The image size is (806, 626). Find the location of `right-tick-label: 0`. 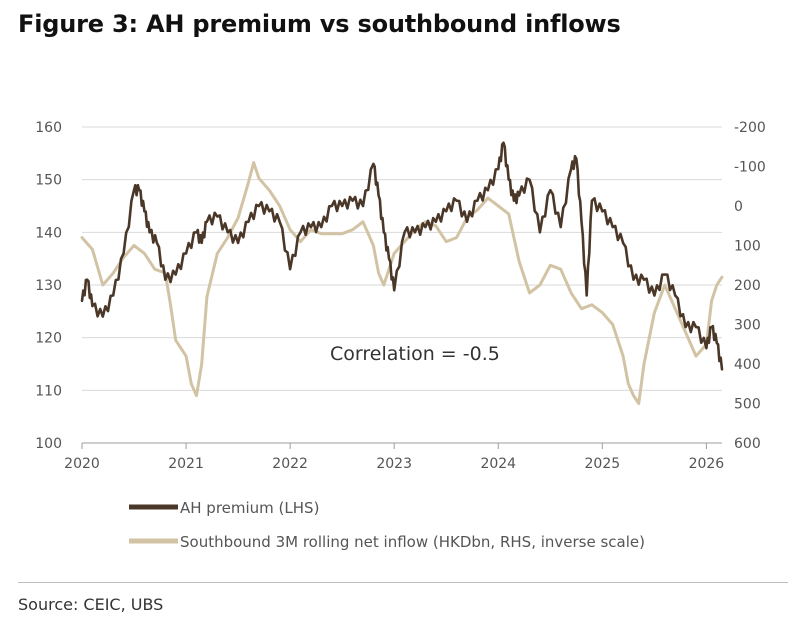

right-tick-label: 0 is located at coordinates (738, 207).